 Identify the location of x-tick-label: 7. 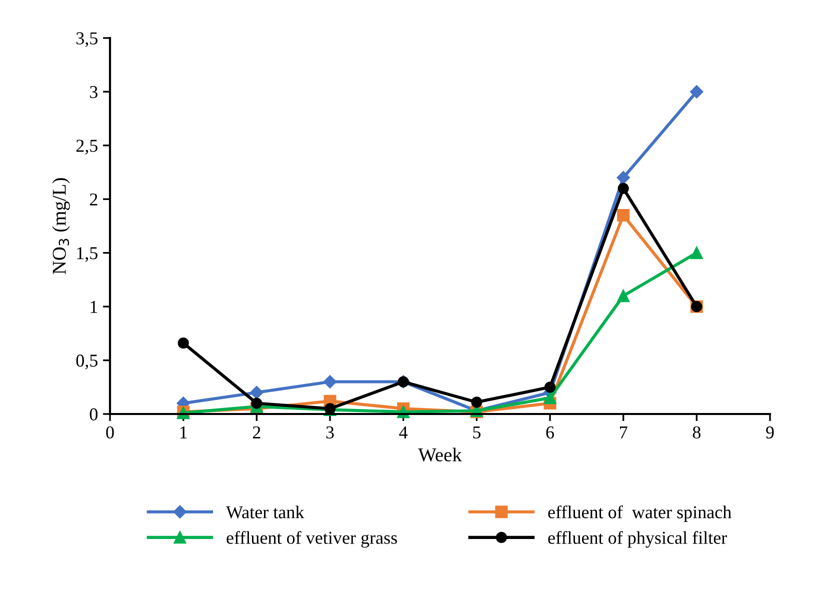
(624, 432).